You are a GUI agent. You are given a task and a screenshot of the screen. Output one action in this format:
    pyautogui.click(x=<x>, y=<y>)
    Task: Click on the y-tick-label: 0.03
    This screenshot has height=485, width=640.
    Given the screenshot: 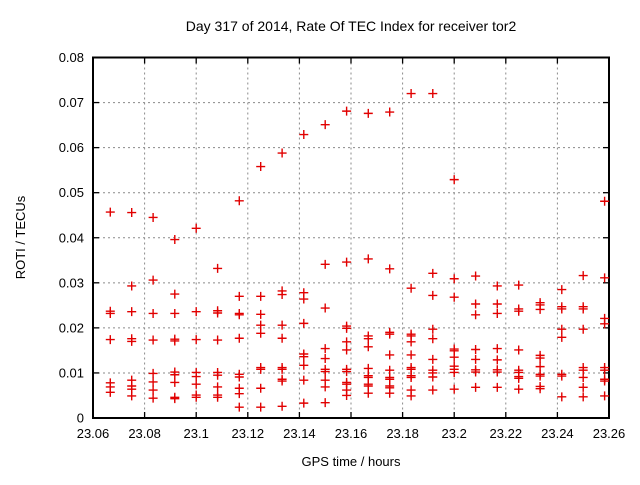 What is the action you would take?
    pyautogui.click(x=71, y=282)
    